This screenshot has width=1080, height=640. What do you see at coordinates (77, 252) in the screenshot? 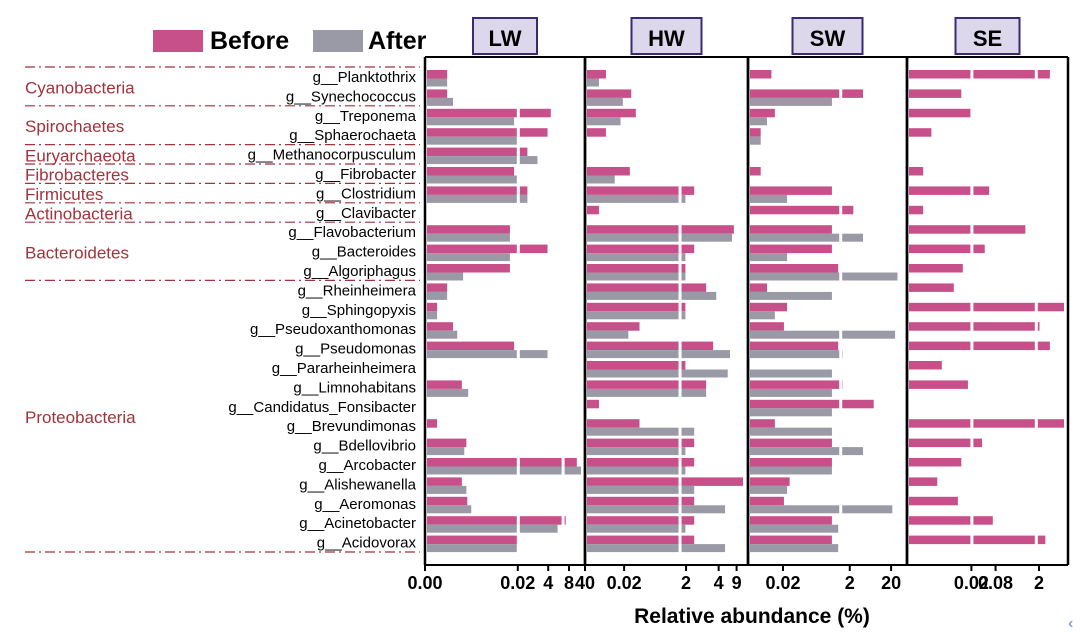
I see `phylum-label: Bacteroidetes` at bounding box center [77, 252].